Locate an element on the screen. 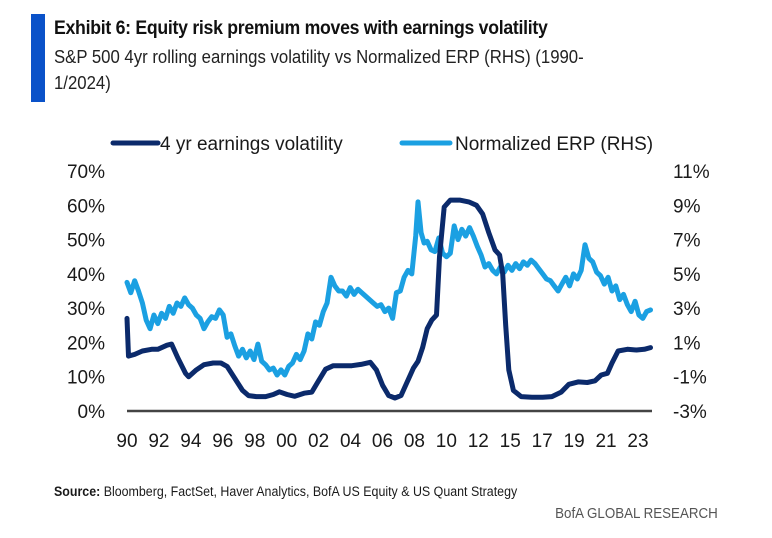  y-tick-label-left: 0% is located at coordinates (92, 412).